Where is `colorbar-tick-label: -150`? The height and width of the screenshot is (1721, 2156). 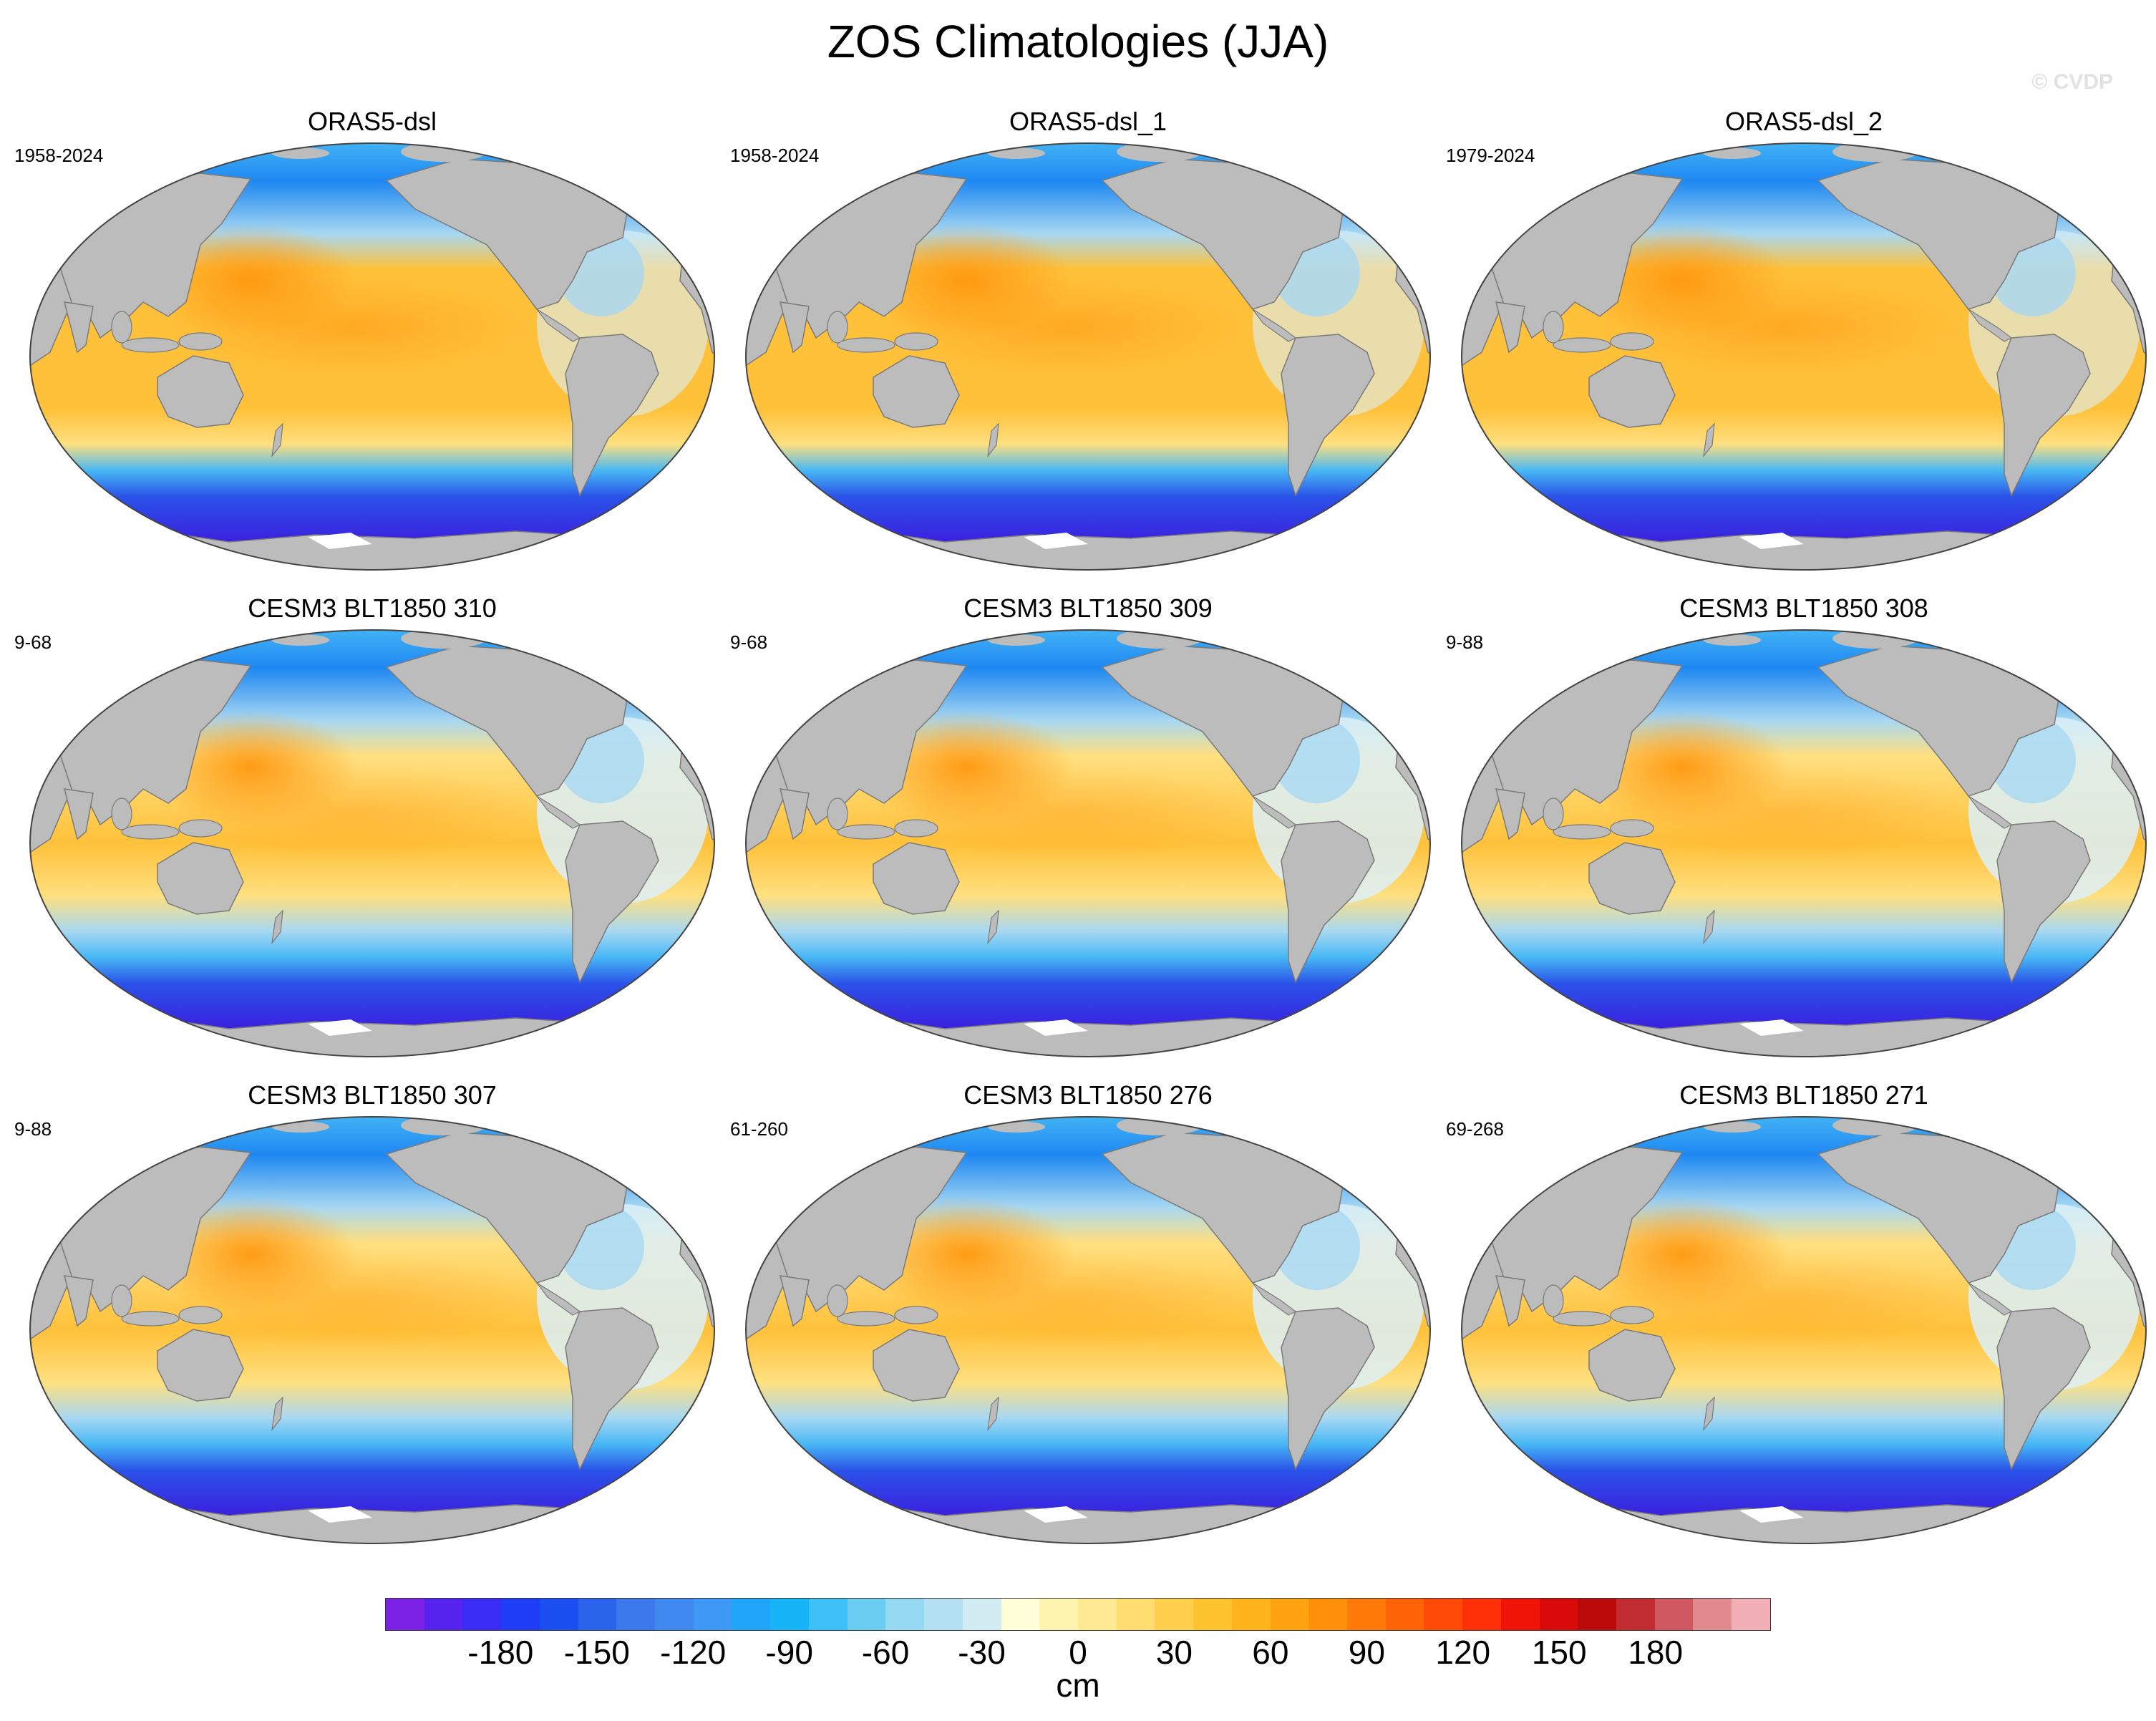
colorbar-tick-label: -150 is located at coordinates (596, 1653).